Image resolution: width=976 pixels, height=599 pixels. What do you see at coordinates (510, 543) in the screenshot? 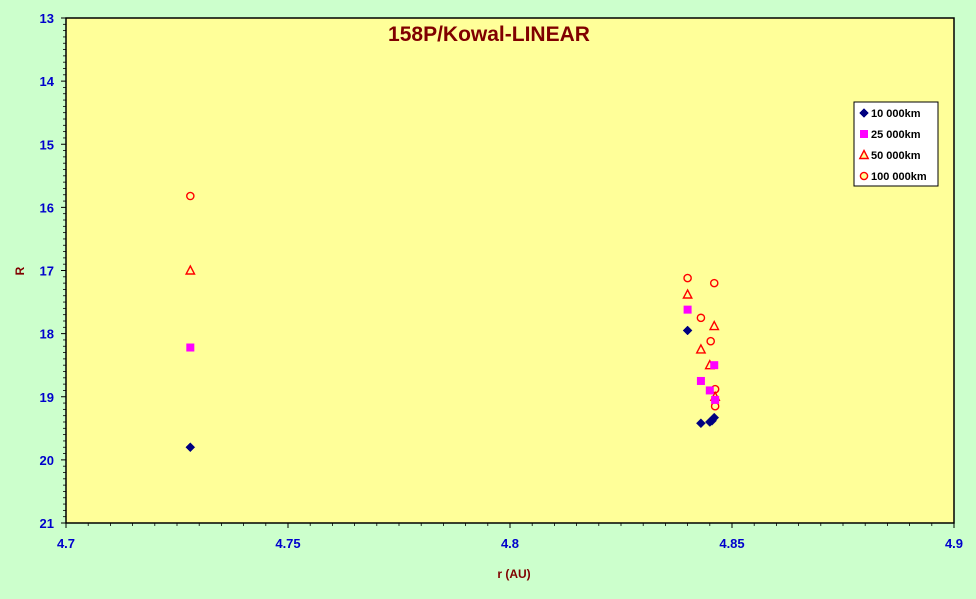
I see `x-tick-label: 4.8` at bounding box center [510, 543].